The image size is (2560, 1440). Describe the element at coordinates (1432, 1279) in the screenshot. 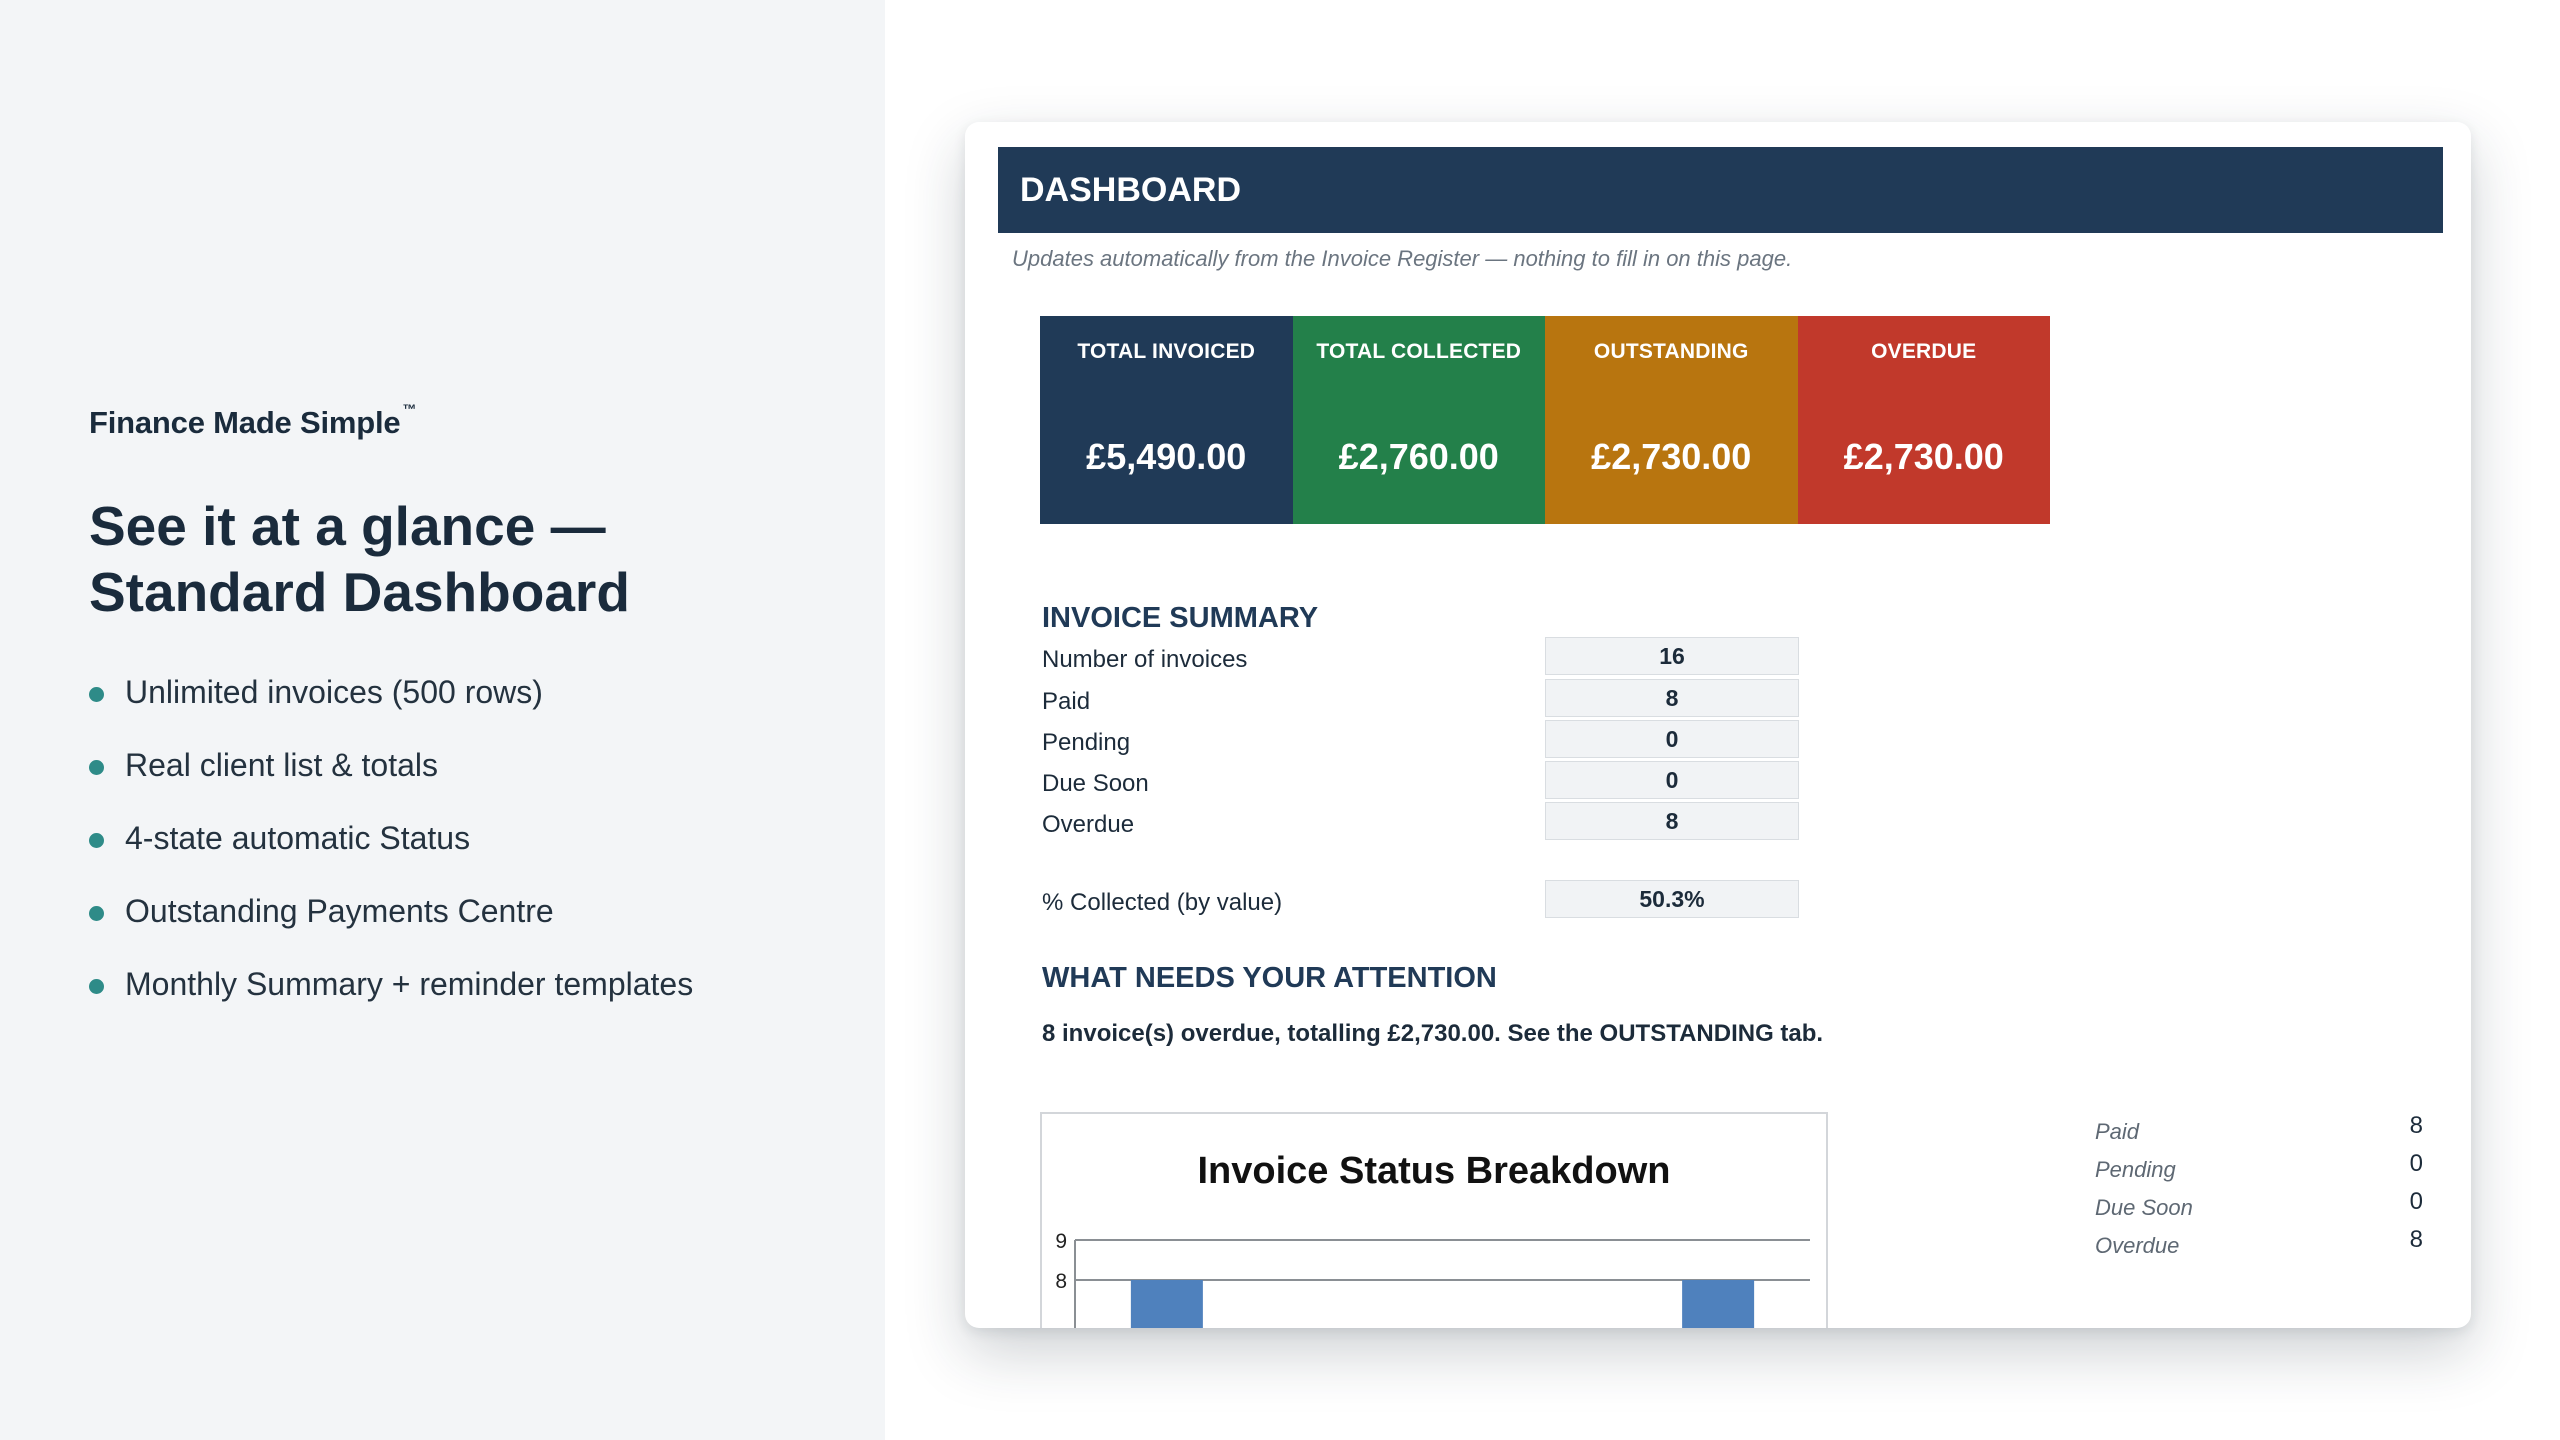

I see `chart-plot: 98` at that location.